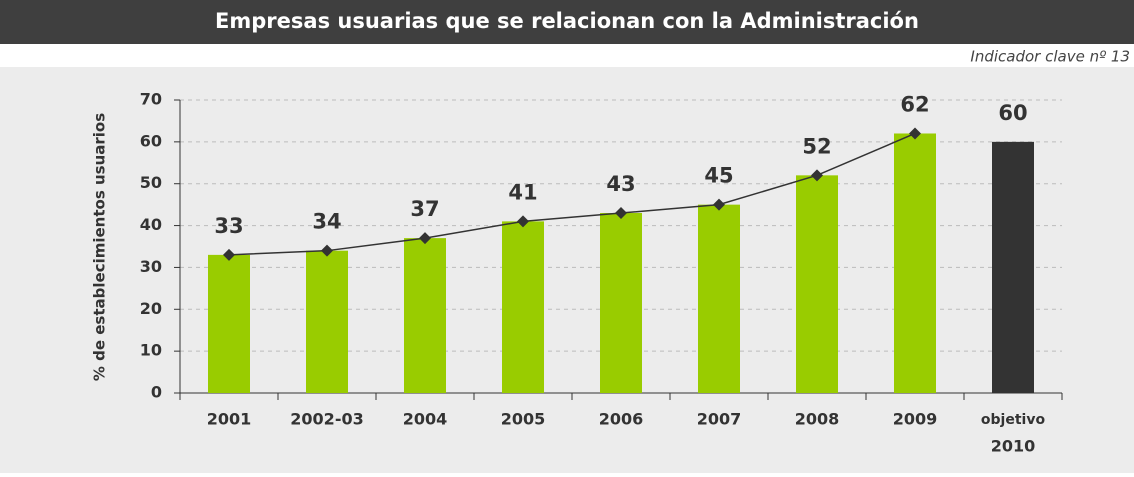 The image size is (1134, 477). Describe the element at coordinates (718, 176) in the screenshot. I see `data-label: 45` at that location.